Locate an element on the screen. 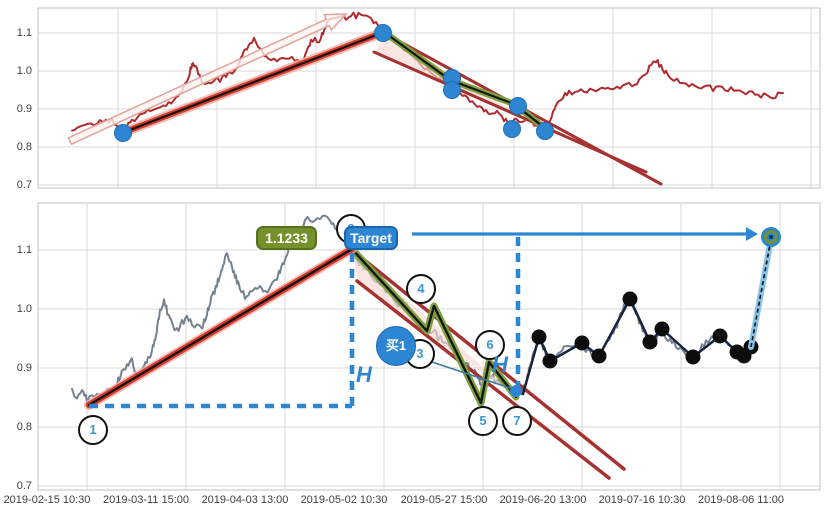  zigzag-core is located at coordinates (434, 326).